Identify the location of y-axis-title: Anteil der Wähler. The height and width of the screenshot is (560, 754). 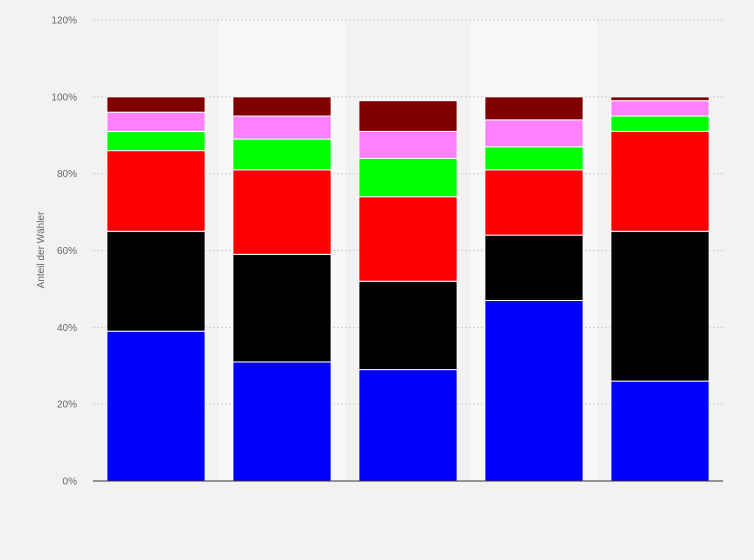
(41, 249).